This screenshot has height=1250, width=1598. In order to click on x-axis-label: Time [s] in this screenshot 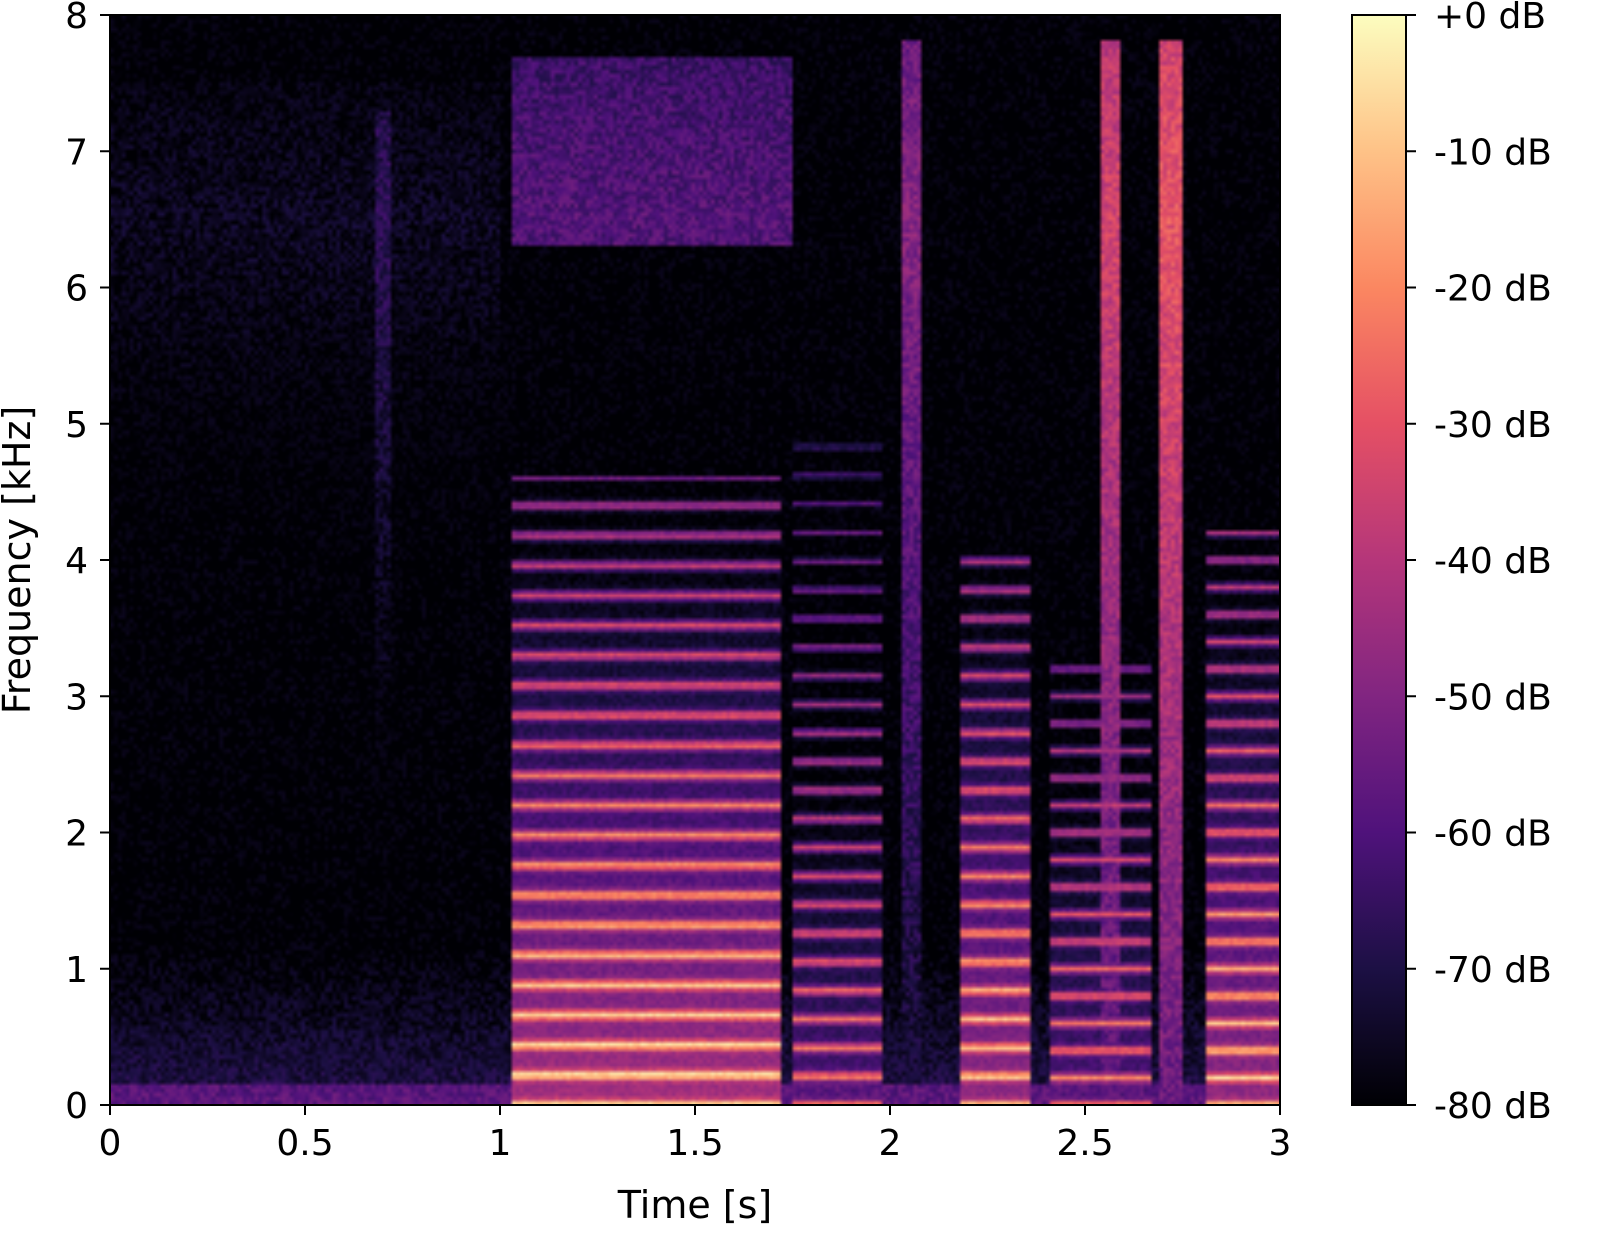, I will do `click(695, 1205)`.